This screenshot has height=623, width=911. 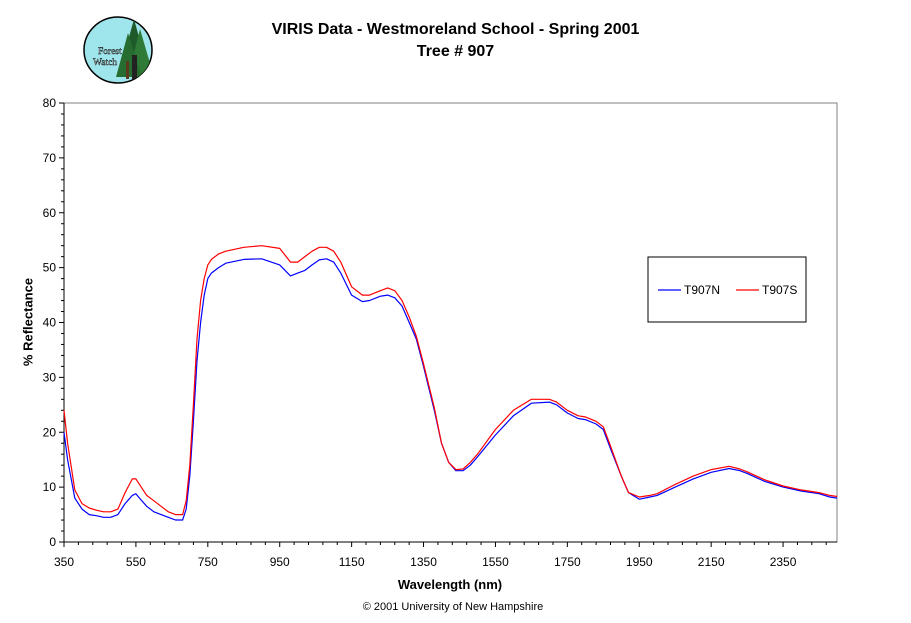 I want to click on x-tick-label: 950, so click(x=280, y=562).